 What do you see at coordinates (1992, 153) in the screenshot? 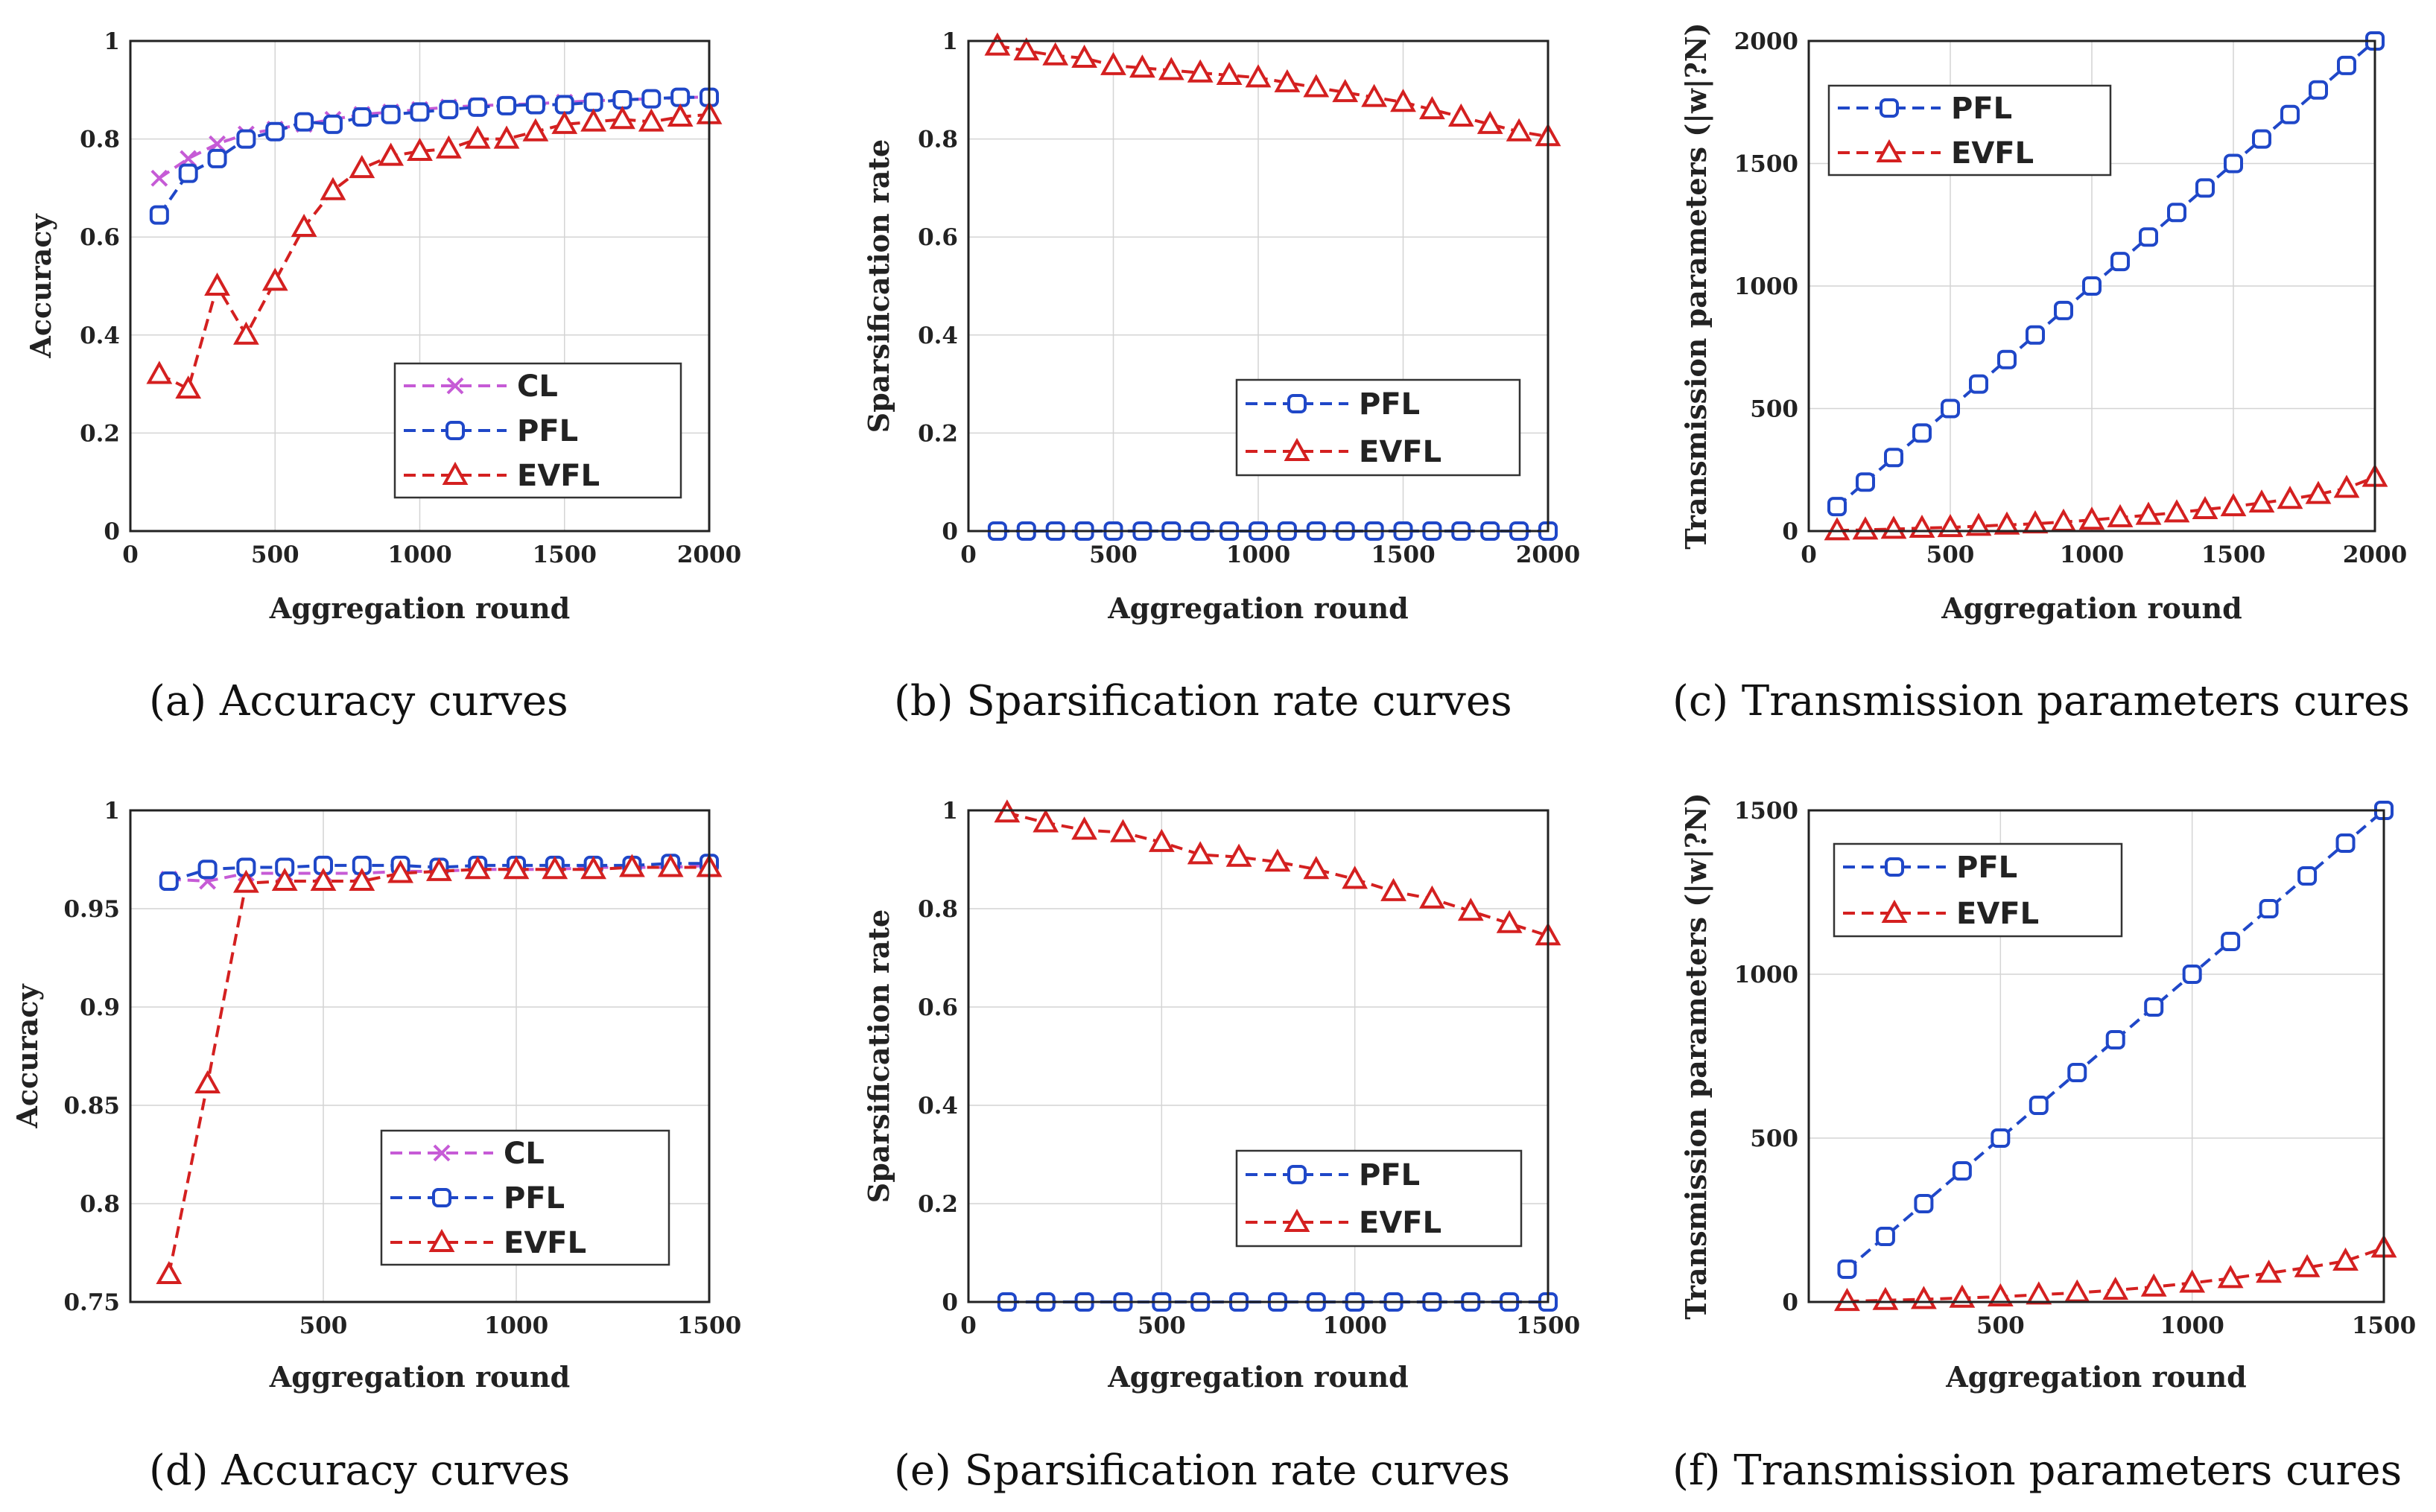
I see `legend-label-evfl: EVFL` at bounding box center [1992, 153].